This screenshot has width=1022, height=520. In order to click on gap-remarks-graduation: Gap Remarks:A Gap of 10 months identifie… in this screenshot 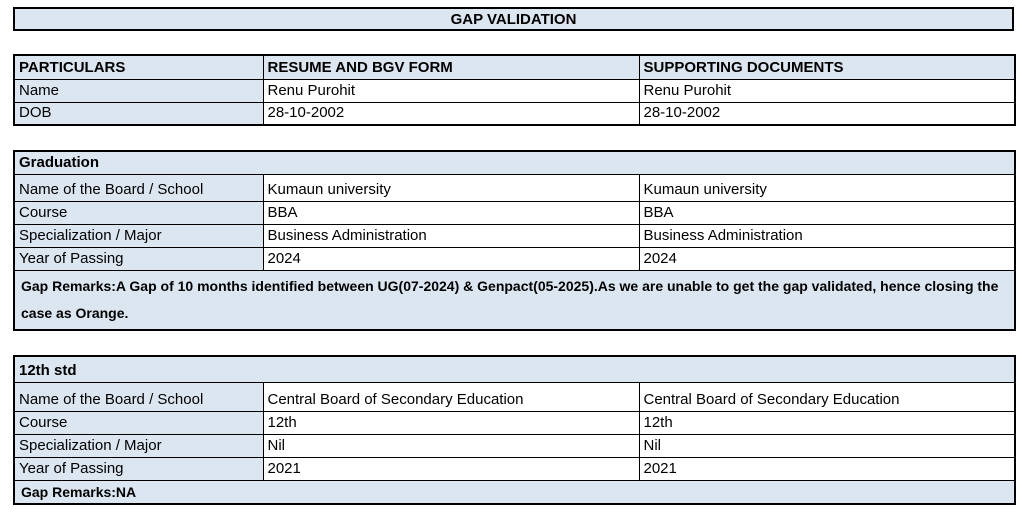, I will do `click(514, 300)`.